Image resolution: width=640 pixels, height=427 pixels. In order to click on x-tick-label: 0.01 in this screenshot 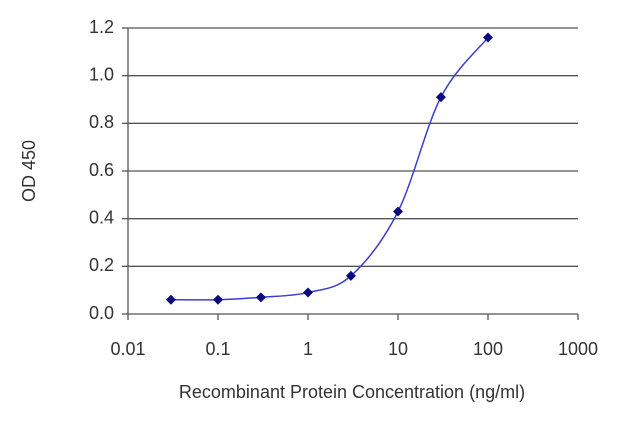, I will do `click(127, 349)`.